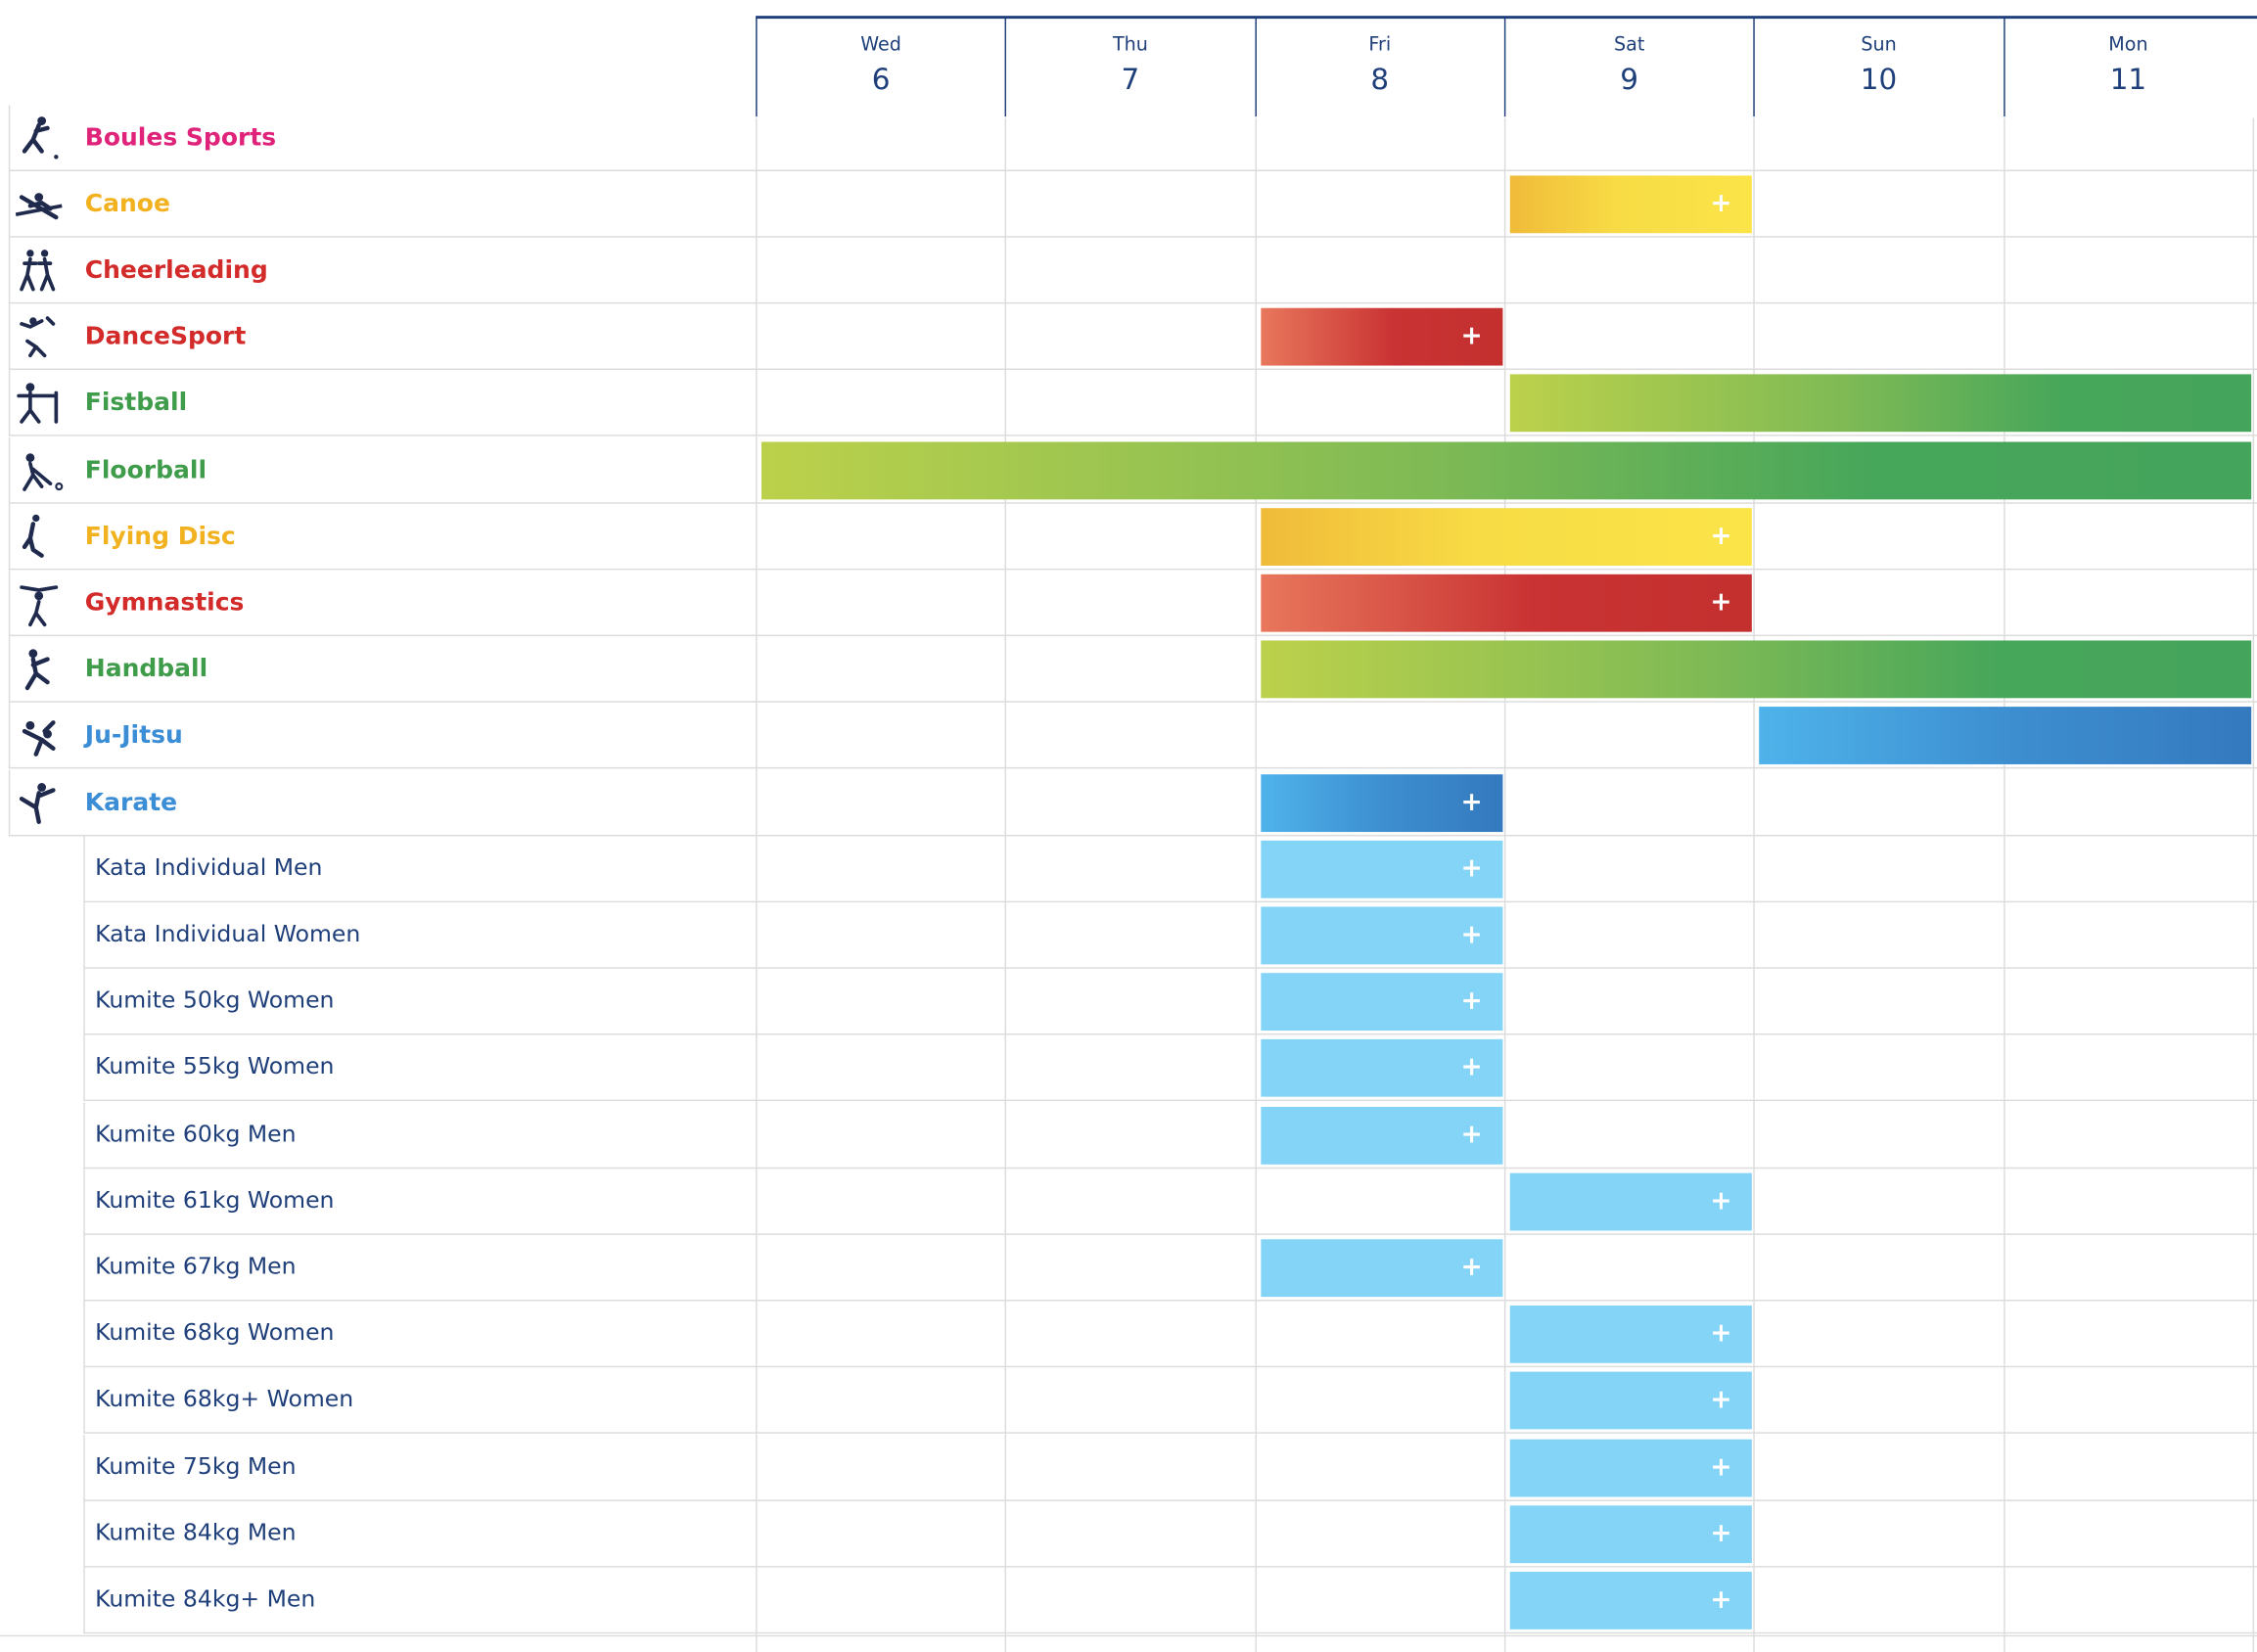 This screenshot has width=2257, height=1652. Describe the element at coordinates (165, 336) in the screenshot. I see `sport-name: DanceSport` at that location.